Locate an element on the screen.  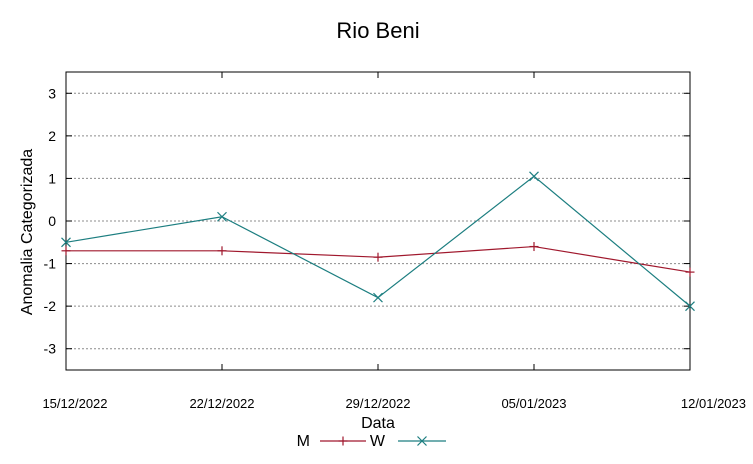
x-tick-label: 29/12/2022 is located at coordinates (377, 403).